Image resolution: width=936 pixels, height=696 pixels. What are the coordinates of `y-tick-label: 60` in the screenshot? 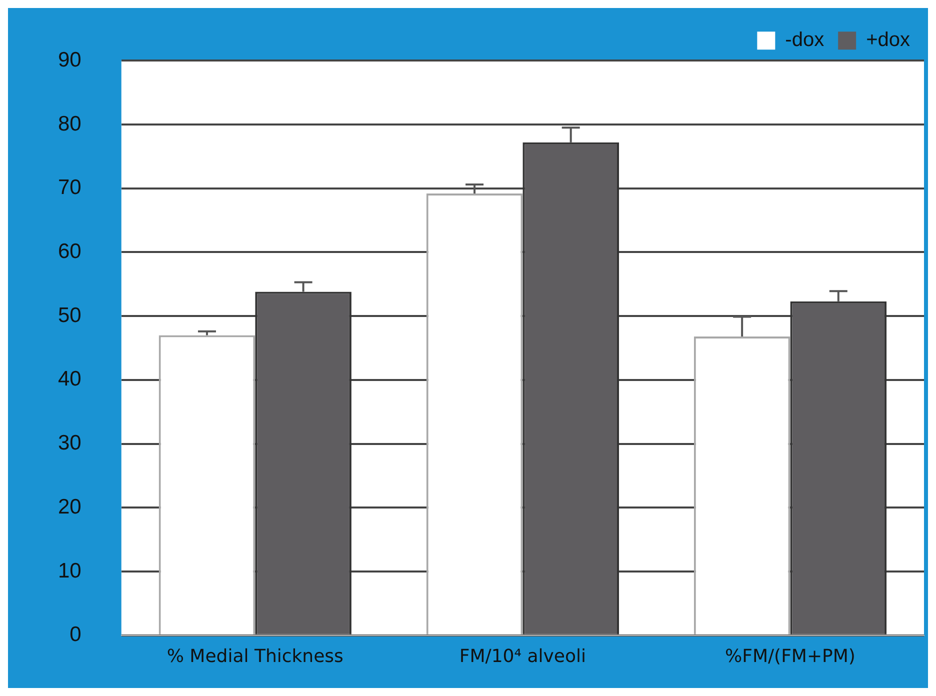 It's located at (70, 251).